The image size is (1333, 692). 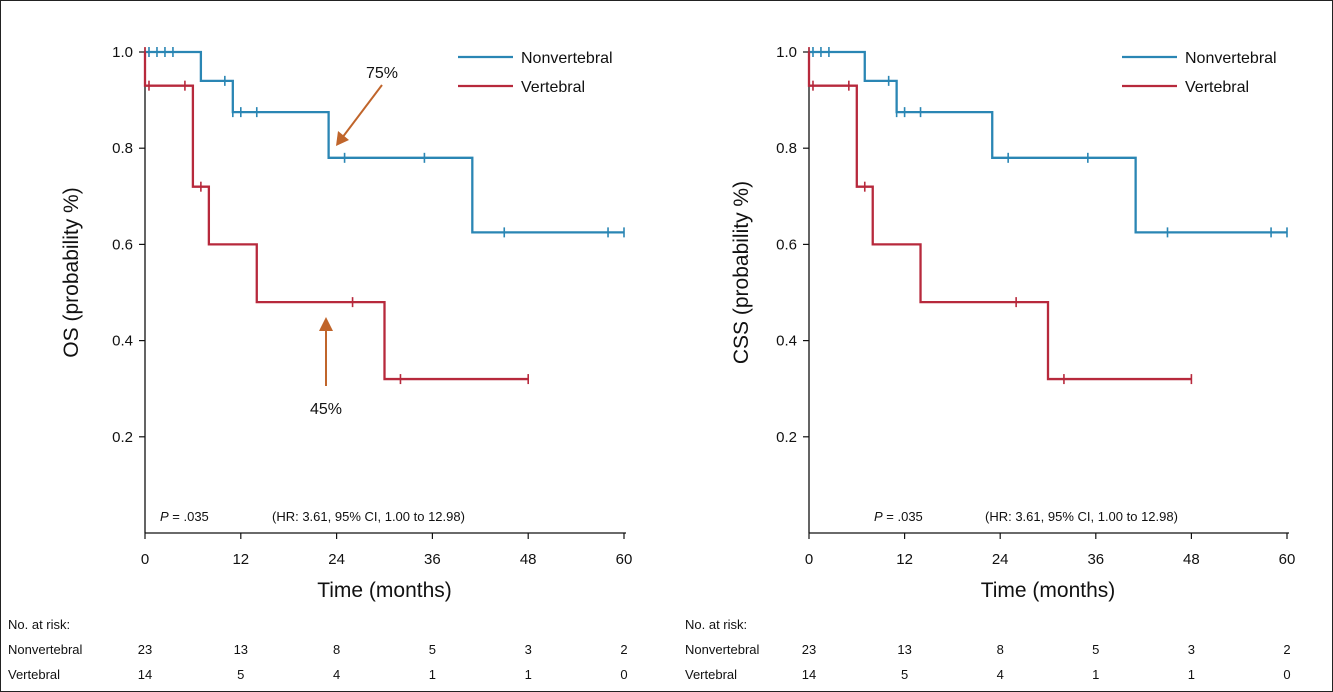 I want to click on annotation-label: 75%, so click(x=382, y=73).